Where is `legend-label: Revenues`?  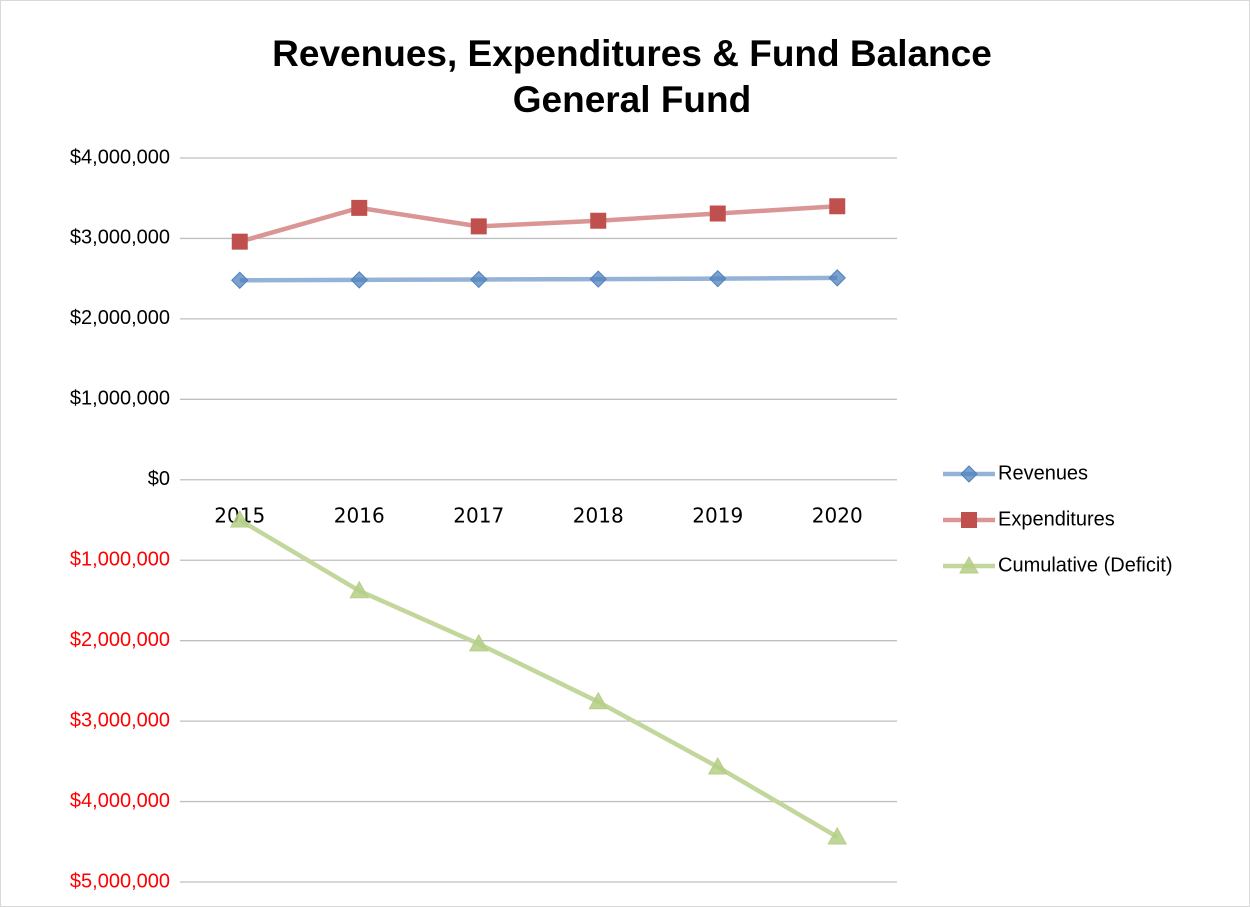
legend-label: Revenues is located at coordinates (1043, 473).